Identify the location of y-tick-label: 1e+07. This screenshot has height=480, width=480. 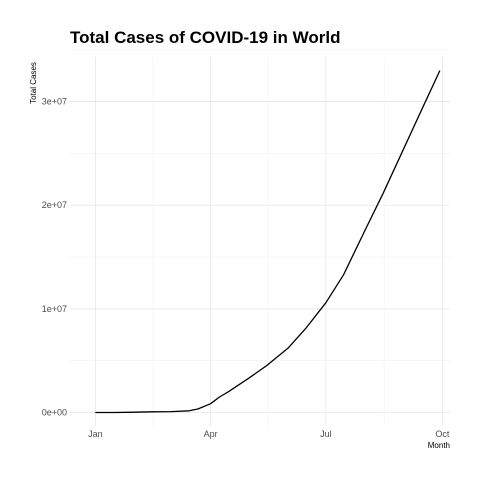
(54, 309).